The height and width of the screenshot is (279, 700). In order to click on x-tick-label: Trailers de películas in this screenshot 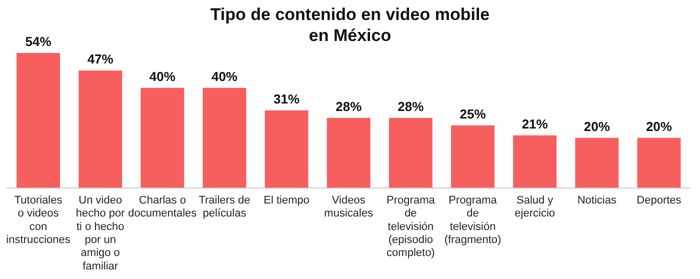, I will do `click(224, 207)`.